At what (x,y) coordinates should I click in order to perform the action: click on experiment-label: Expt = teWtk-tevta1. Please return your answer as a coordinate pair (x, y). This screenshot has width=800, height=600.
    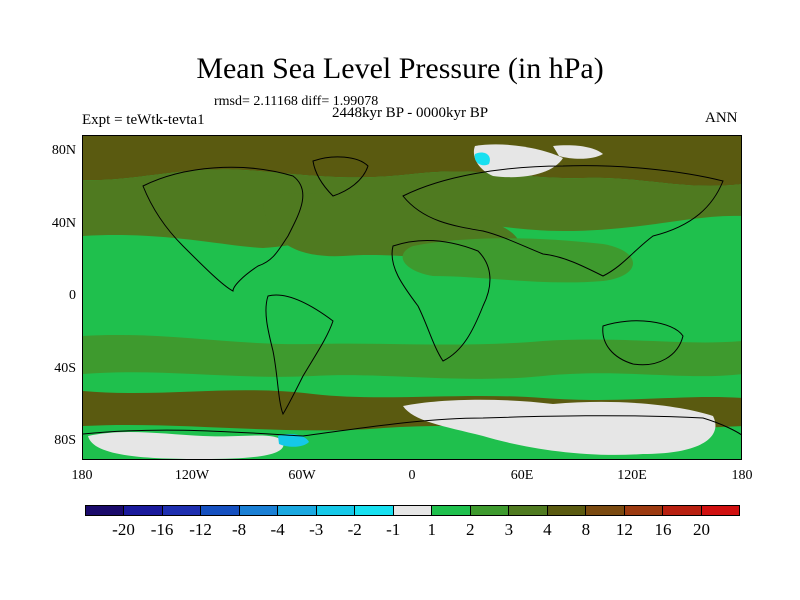
    Looking at the image, I should click on (143, 120).